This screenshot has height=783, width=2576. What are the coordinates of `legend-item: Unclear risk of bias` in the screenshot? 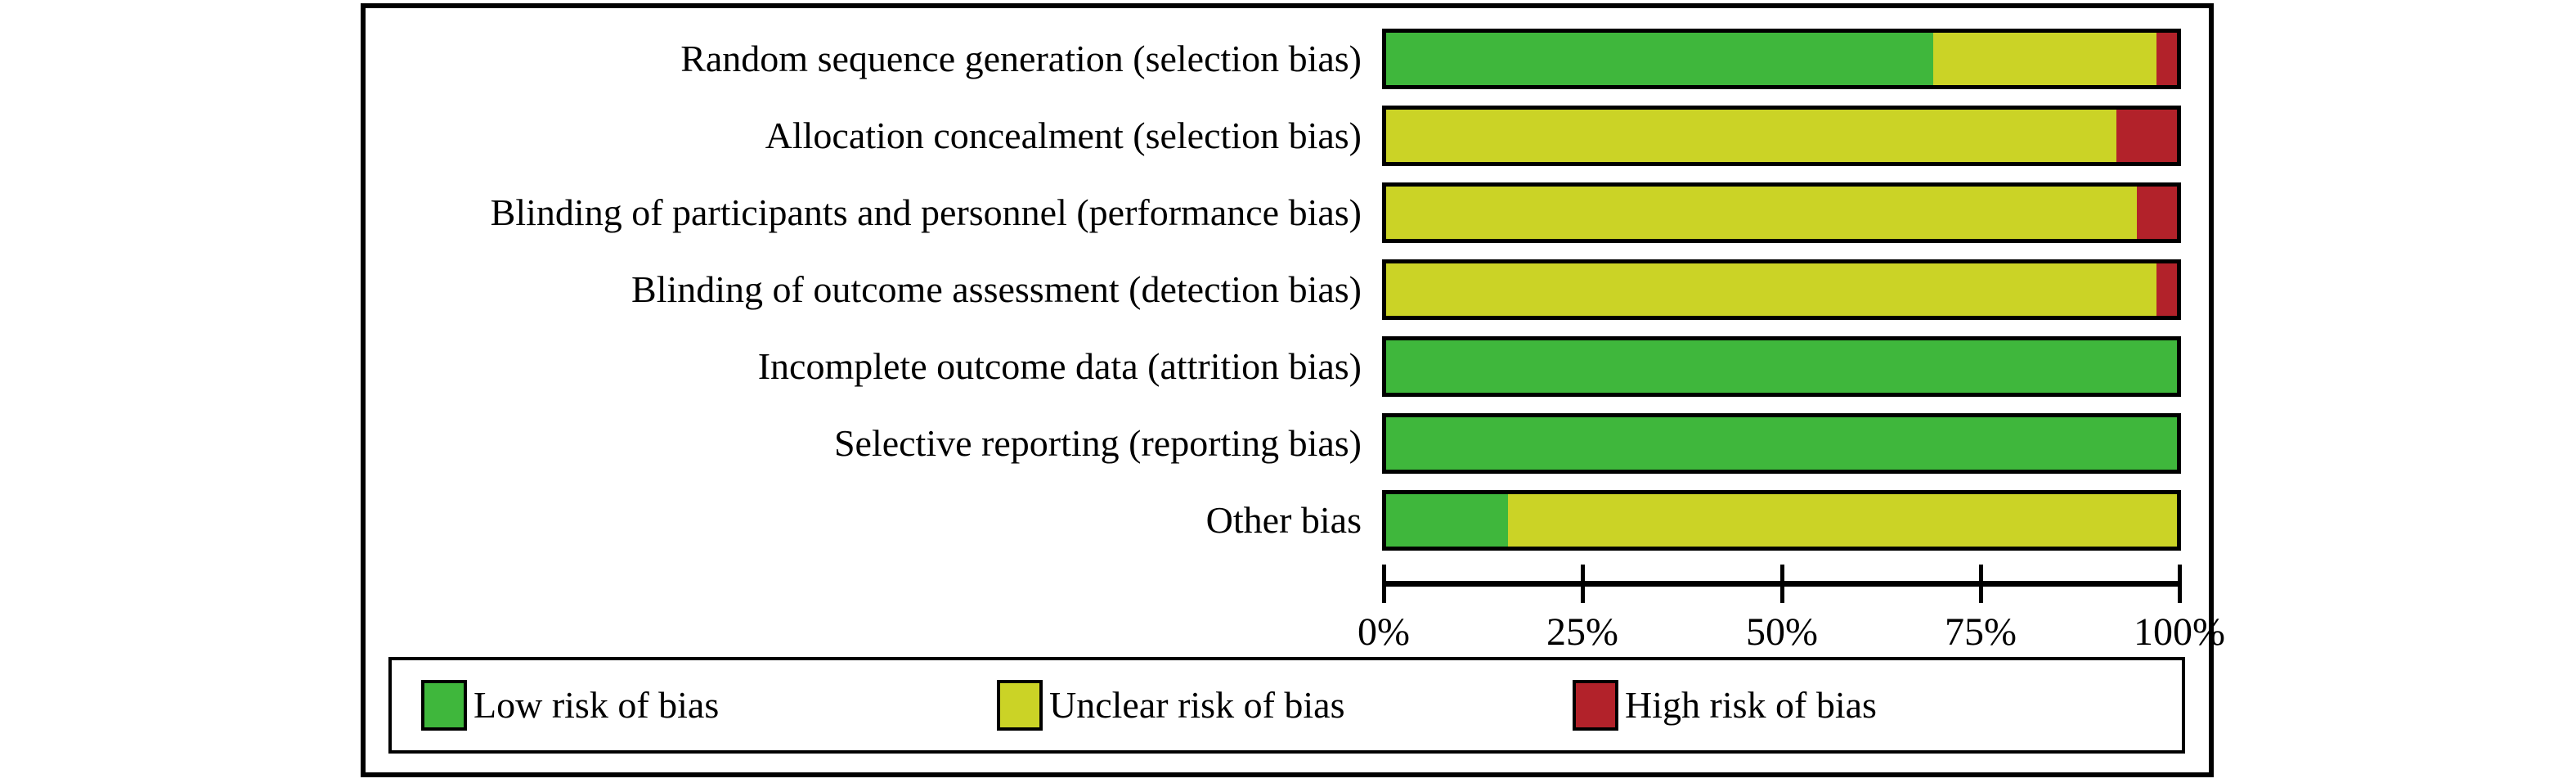 It's located at (1171, 705).